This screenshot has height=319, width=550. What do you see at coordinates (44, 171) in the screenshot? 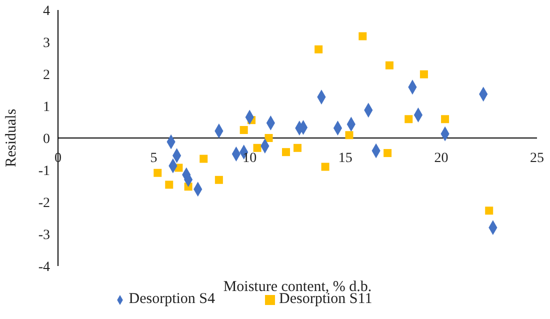
I see `y-tick-label: -1` at bounding box center [44, 171].